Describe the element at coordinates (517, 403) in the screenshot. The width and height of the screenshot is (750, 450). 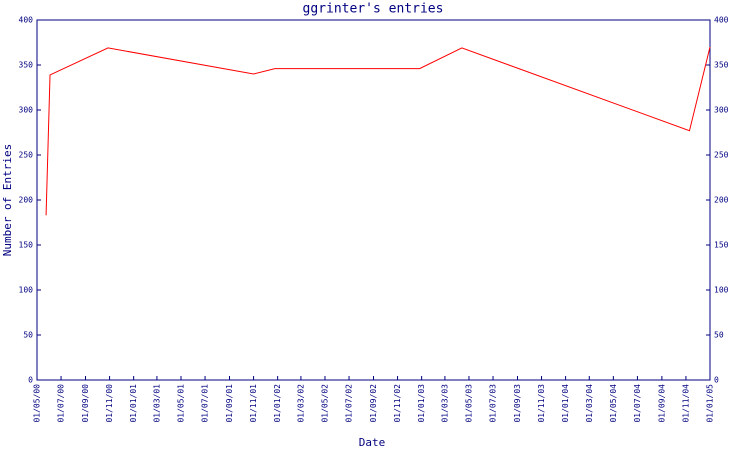
I see `x-tick-label: 01/09/03` at that location.